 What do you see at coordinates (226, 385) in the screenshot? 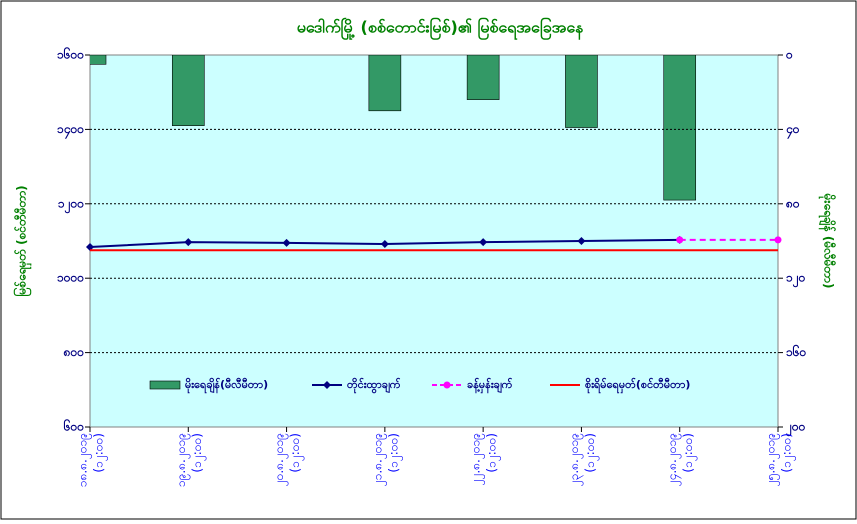
I see `legend-label: မိုးရေချိန်(မီလီမီတာ)` at bounding box center [226, 385].